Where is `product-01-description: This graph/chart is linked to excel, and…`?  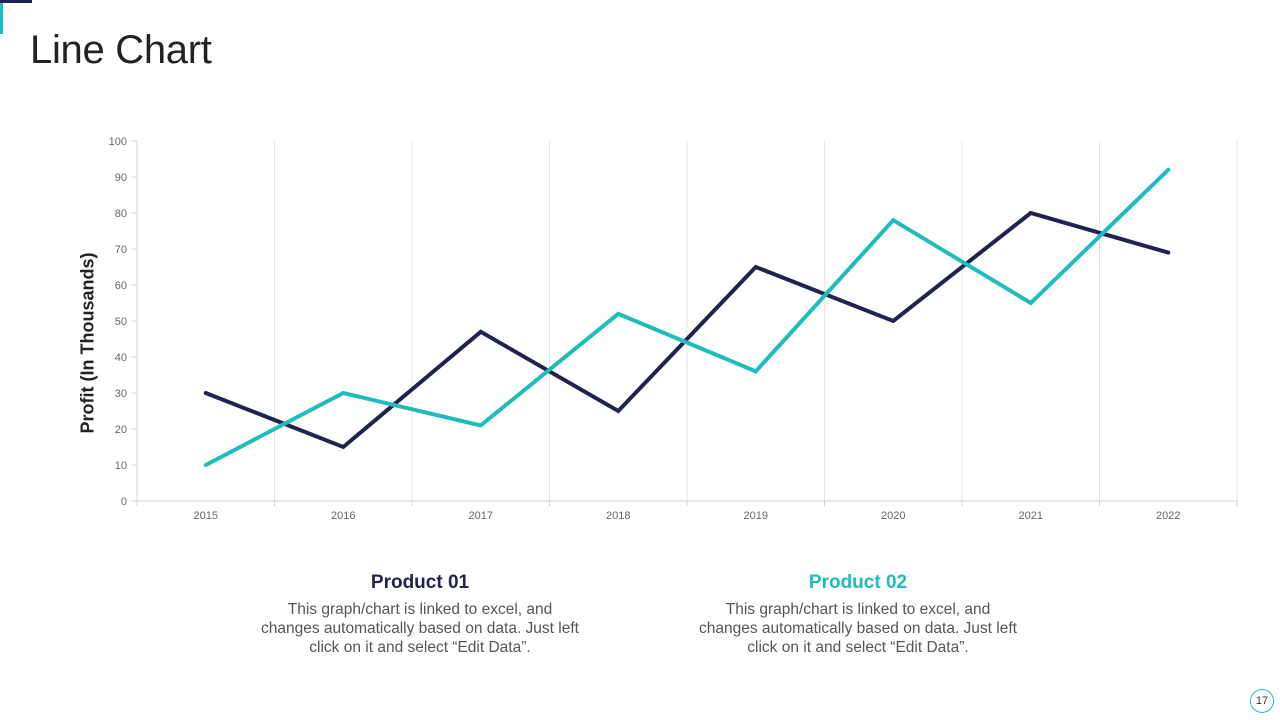 product-01-description: This graph/chart is linked to excel, and… is located at coordinates (420, 628).